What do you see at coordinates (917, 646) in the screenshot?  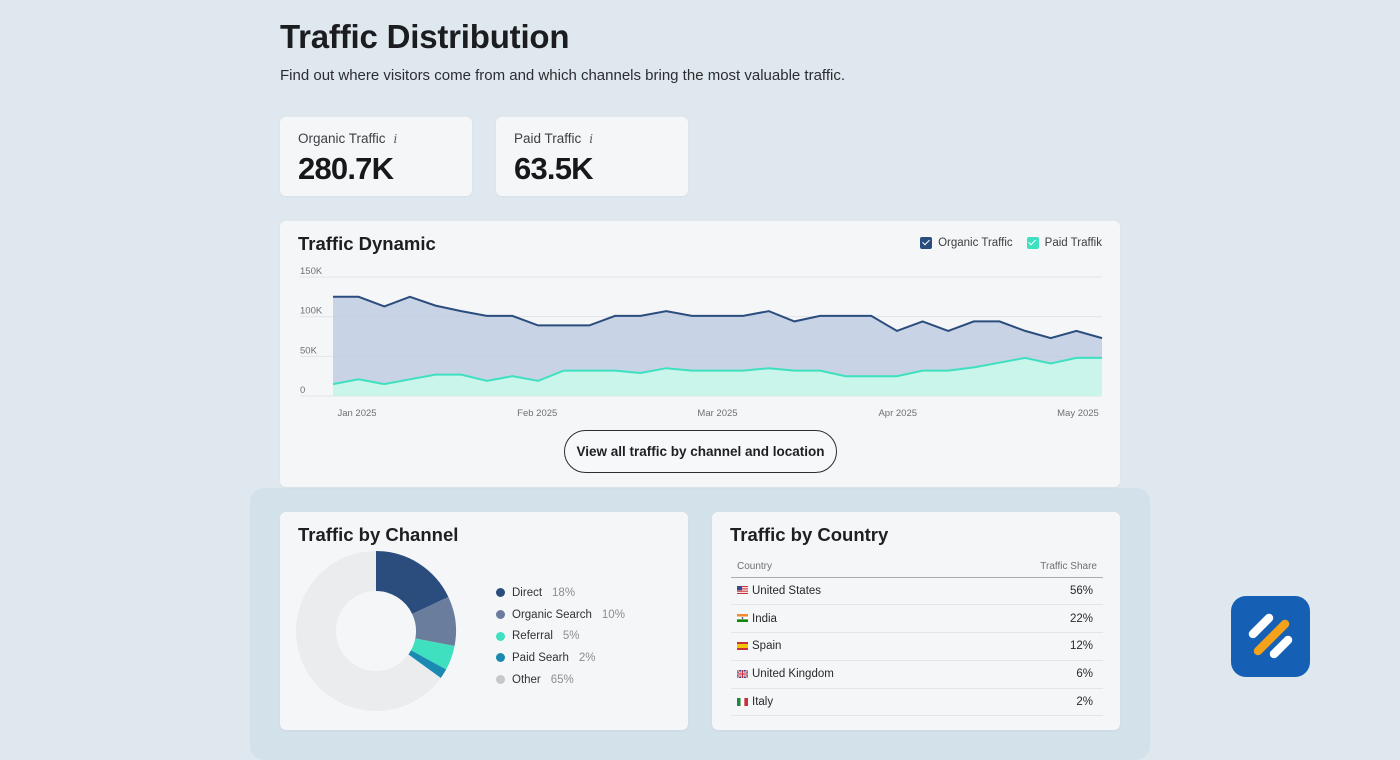 I see `table-row: Spain 12%` at bounding box center [917, 646].